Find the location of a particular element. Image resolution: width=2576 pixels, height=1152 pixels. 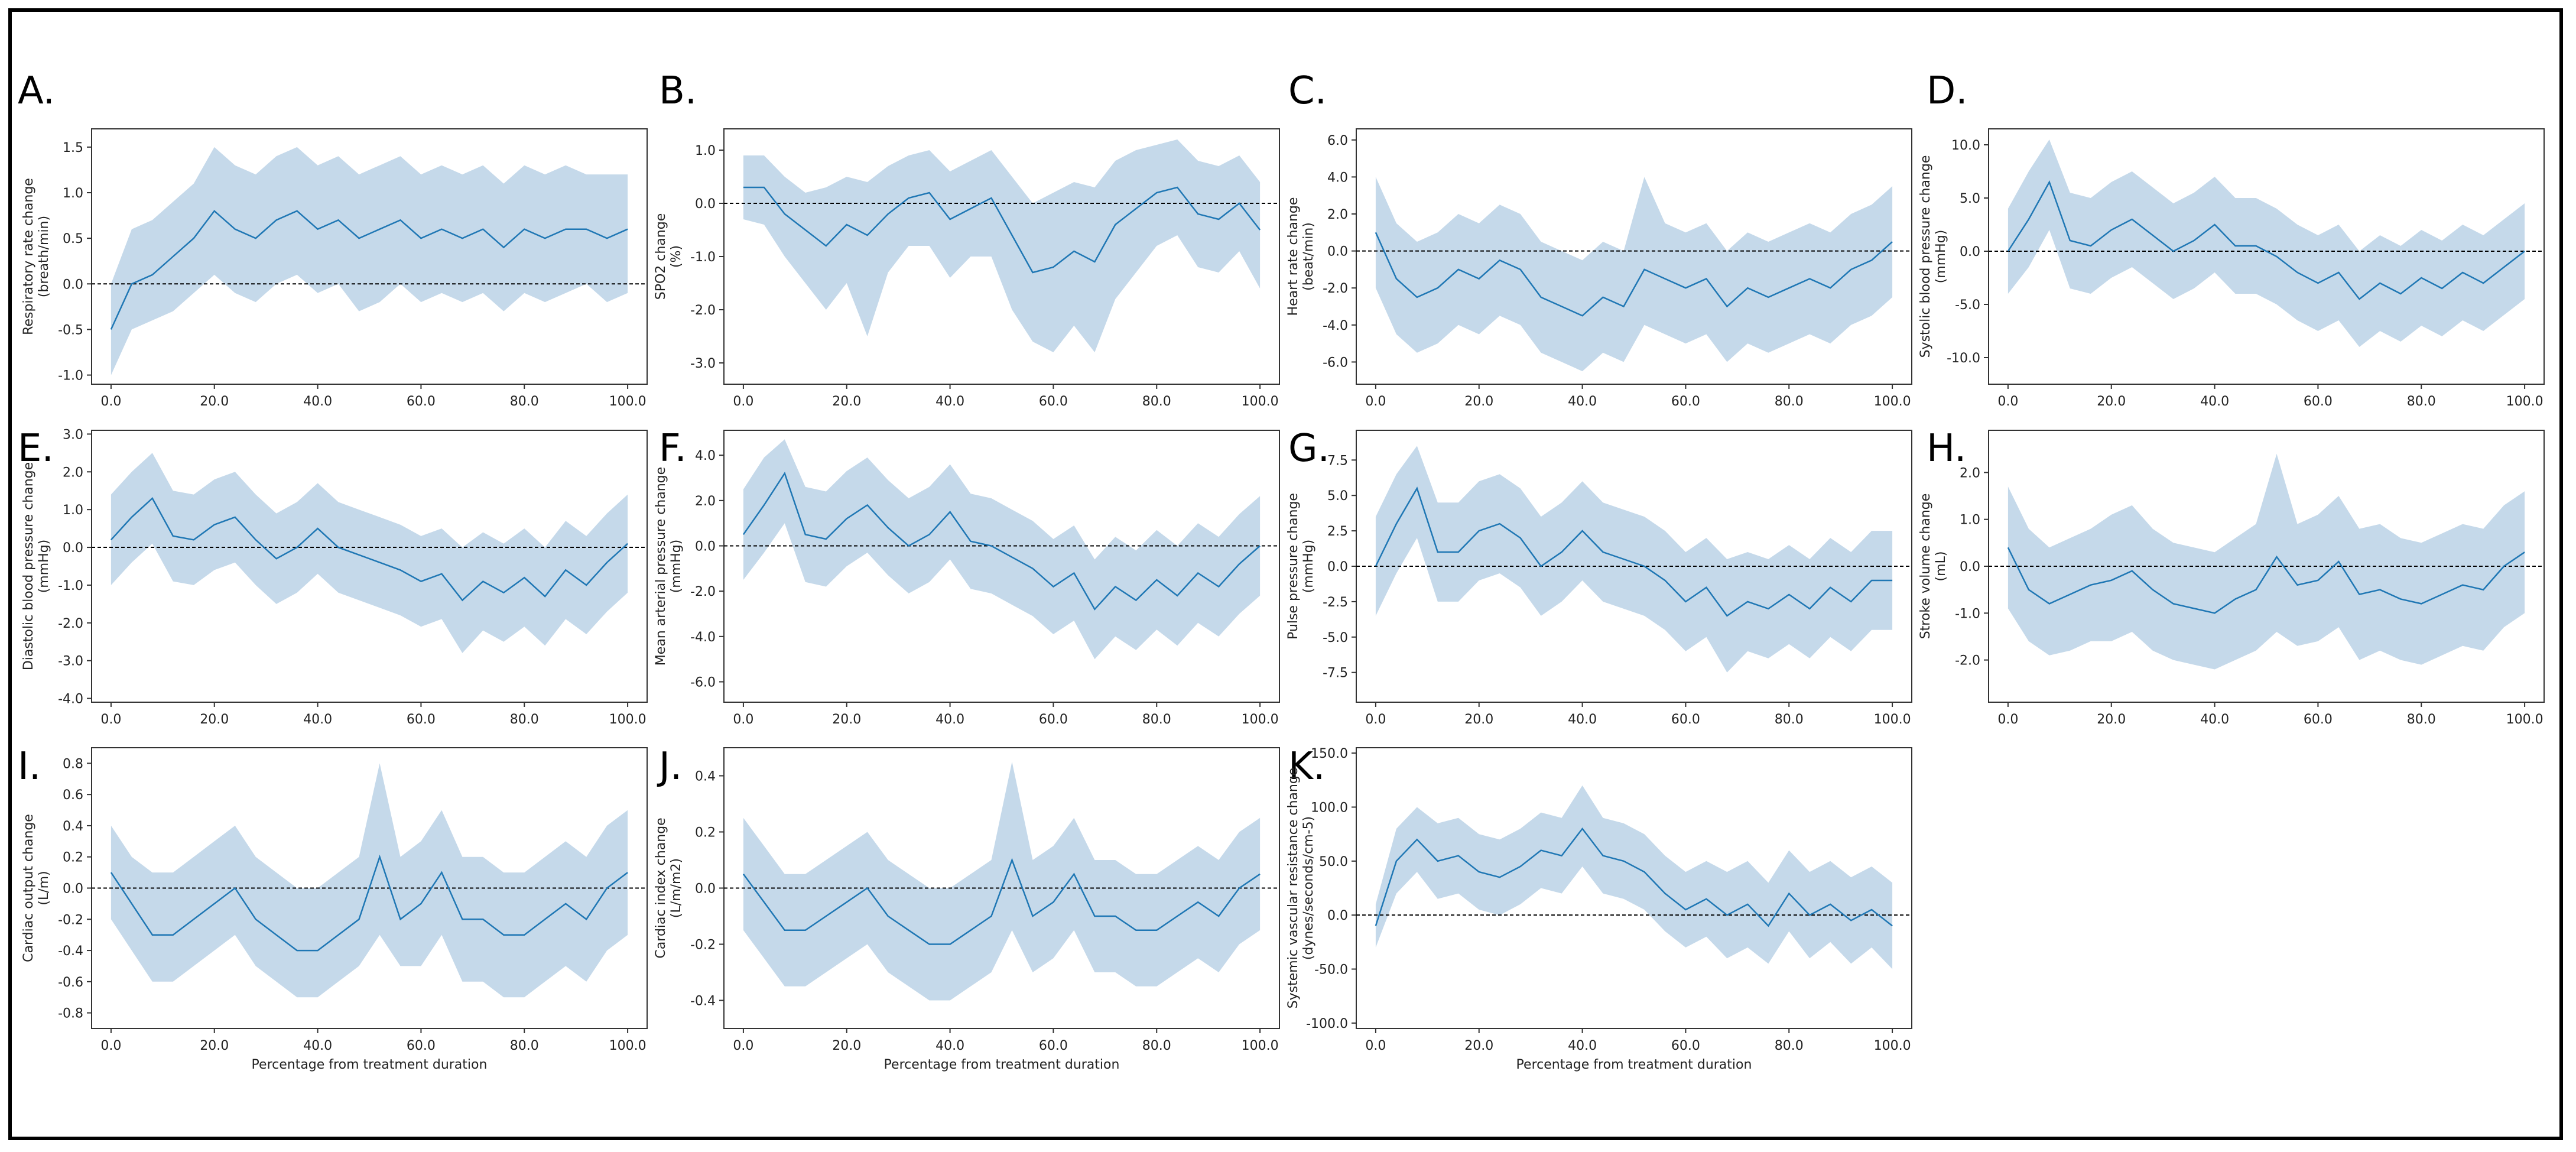

y-tick-label: -0.5 is located at coordinates (70, 330).